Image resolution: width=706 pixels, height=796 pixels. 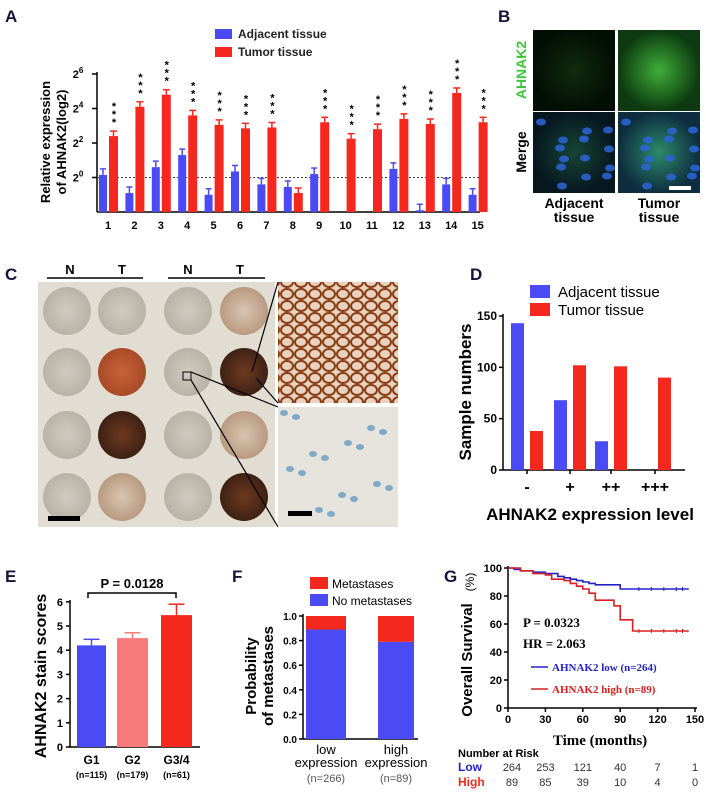 What do you see at coordinates (574, 217) in the screenshot?
I see `col-label-adjacent: tissue` at bounding box center [574, 217].